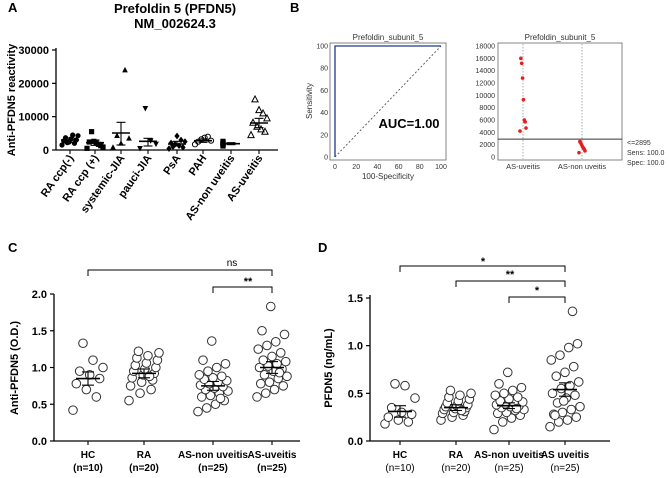  What do you see at coordinates (355, 299) in the screenshot?
I see `panel-d-ytick-label: 1.5` at bounding box center [355, 299].